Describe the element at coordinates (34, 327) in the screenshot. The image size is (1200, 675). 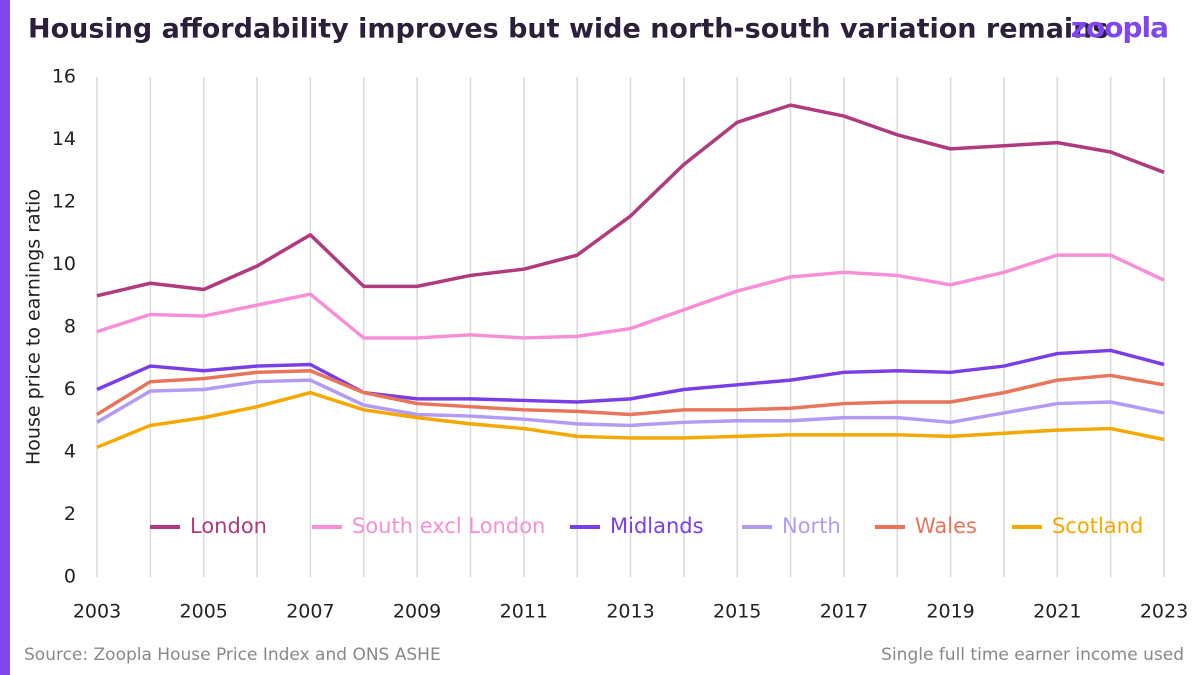
I see `y-axis-label: House price to earnings ratio` at that location.